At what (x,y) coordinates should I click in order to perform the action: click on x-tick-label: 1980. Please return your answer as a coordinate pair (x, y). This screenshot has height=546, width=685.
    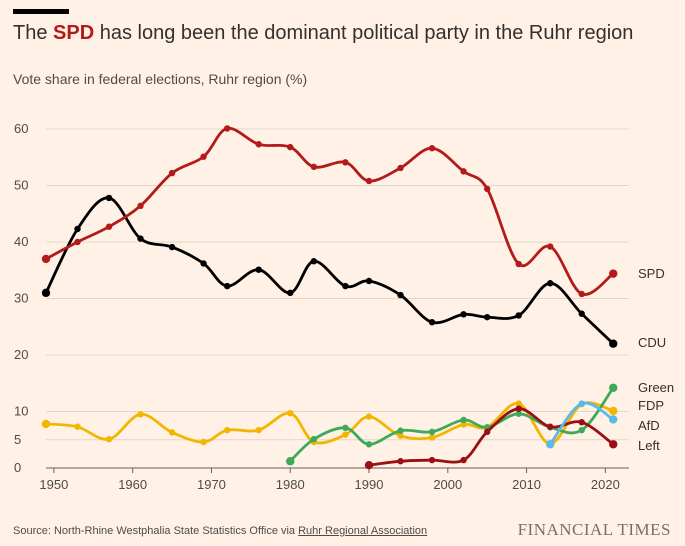
    Looking at the image, I should click on (290, 484).